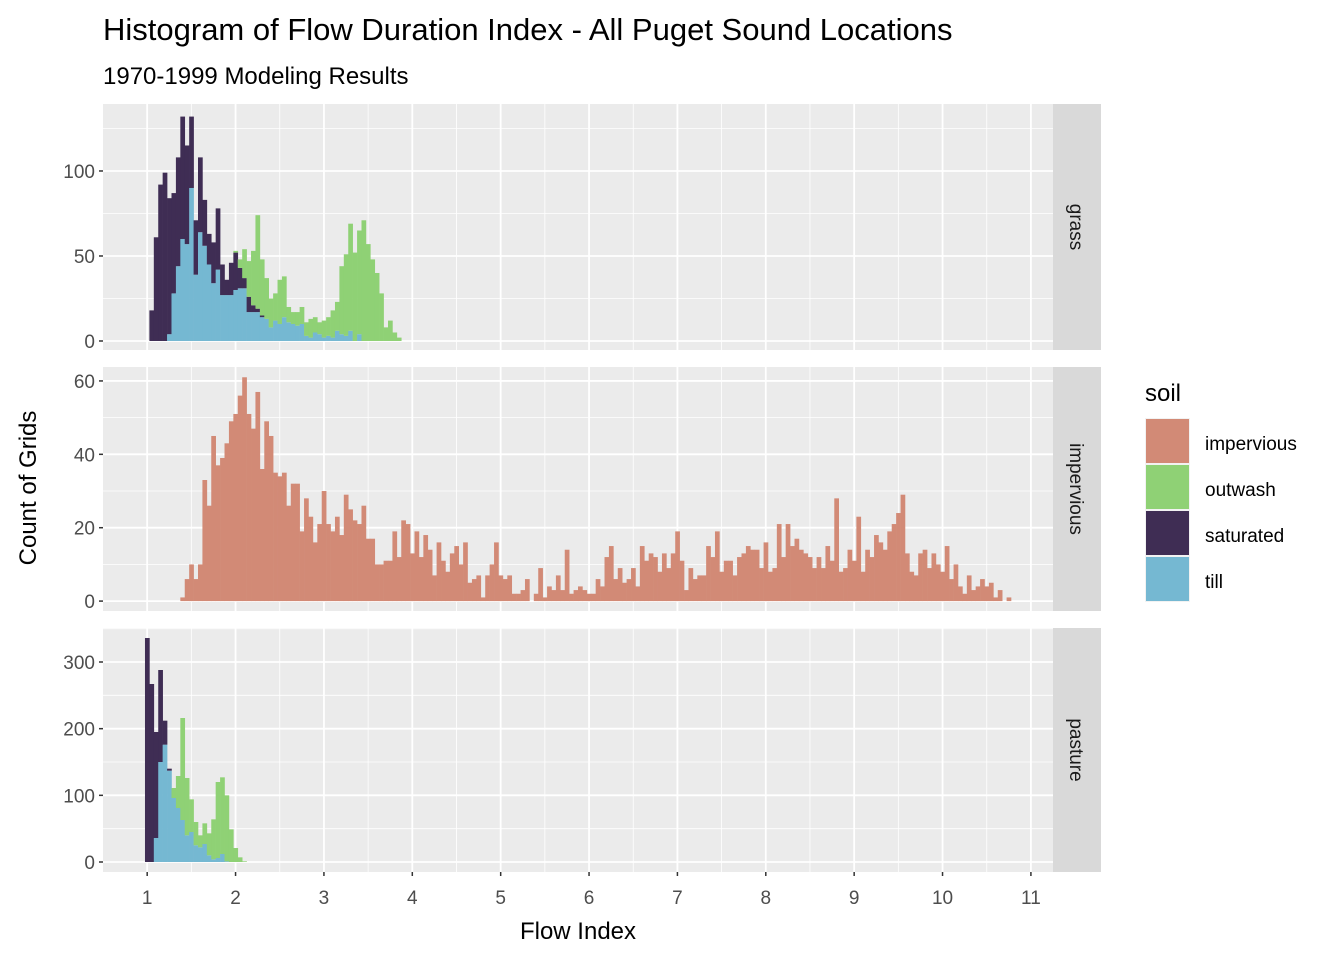 The height and width of the screenshot is (960, 1344). Describe the element at coordinates (147, 898) in the screenshot. I see `x-tick-label: 1` at that location.